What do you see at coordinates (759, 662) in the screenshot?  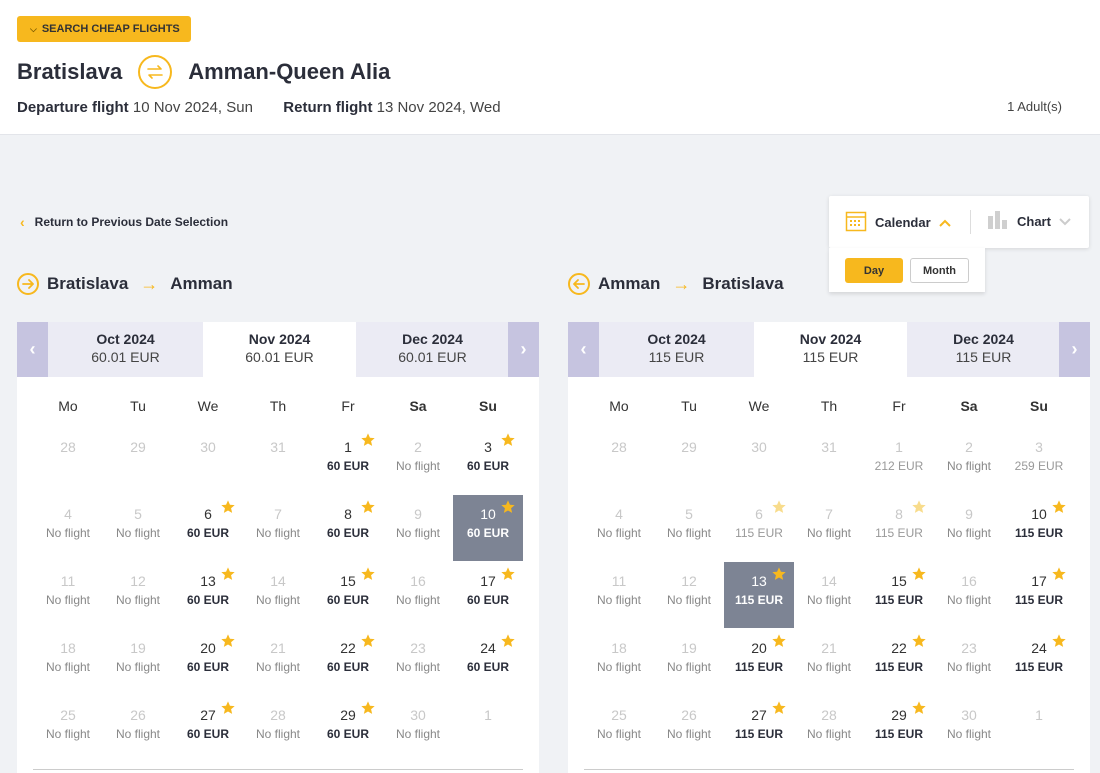 I see `day-cell: 20 115 EUR` at bounding box center [759, 662].